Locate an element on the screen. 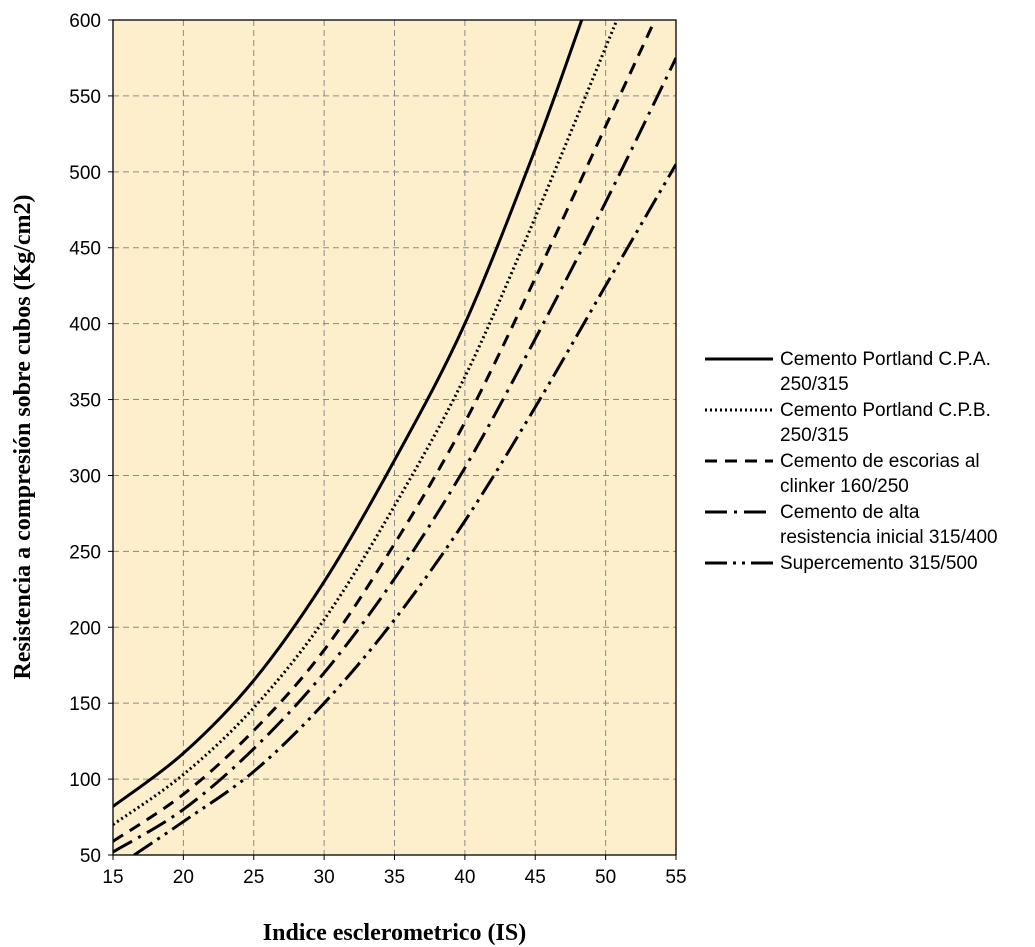 Image resolution: width=1035 pixels, height=947 pixels. y-axis-ticks: 50 100 150 200 250 300 350 400 450 500 550 600 is located at coordinates (91, 439).